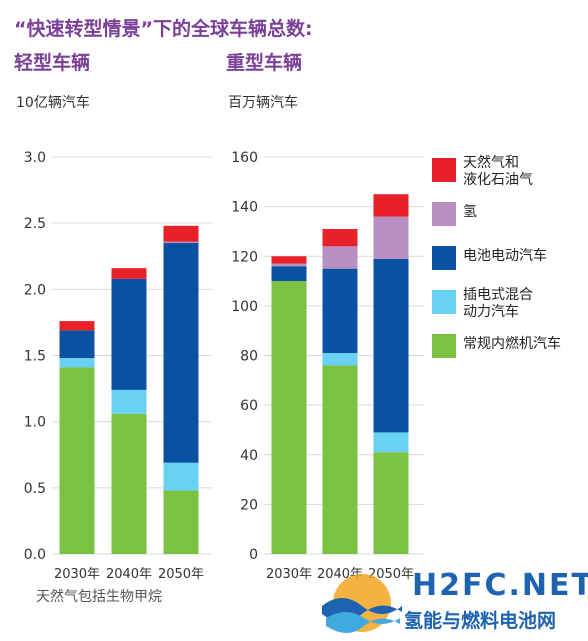  What do you see at coordinates (444, 170) in the screenshot?
I see `legend-swatch-cng-lpg` at bounding box center [444, 170].